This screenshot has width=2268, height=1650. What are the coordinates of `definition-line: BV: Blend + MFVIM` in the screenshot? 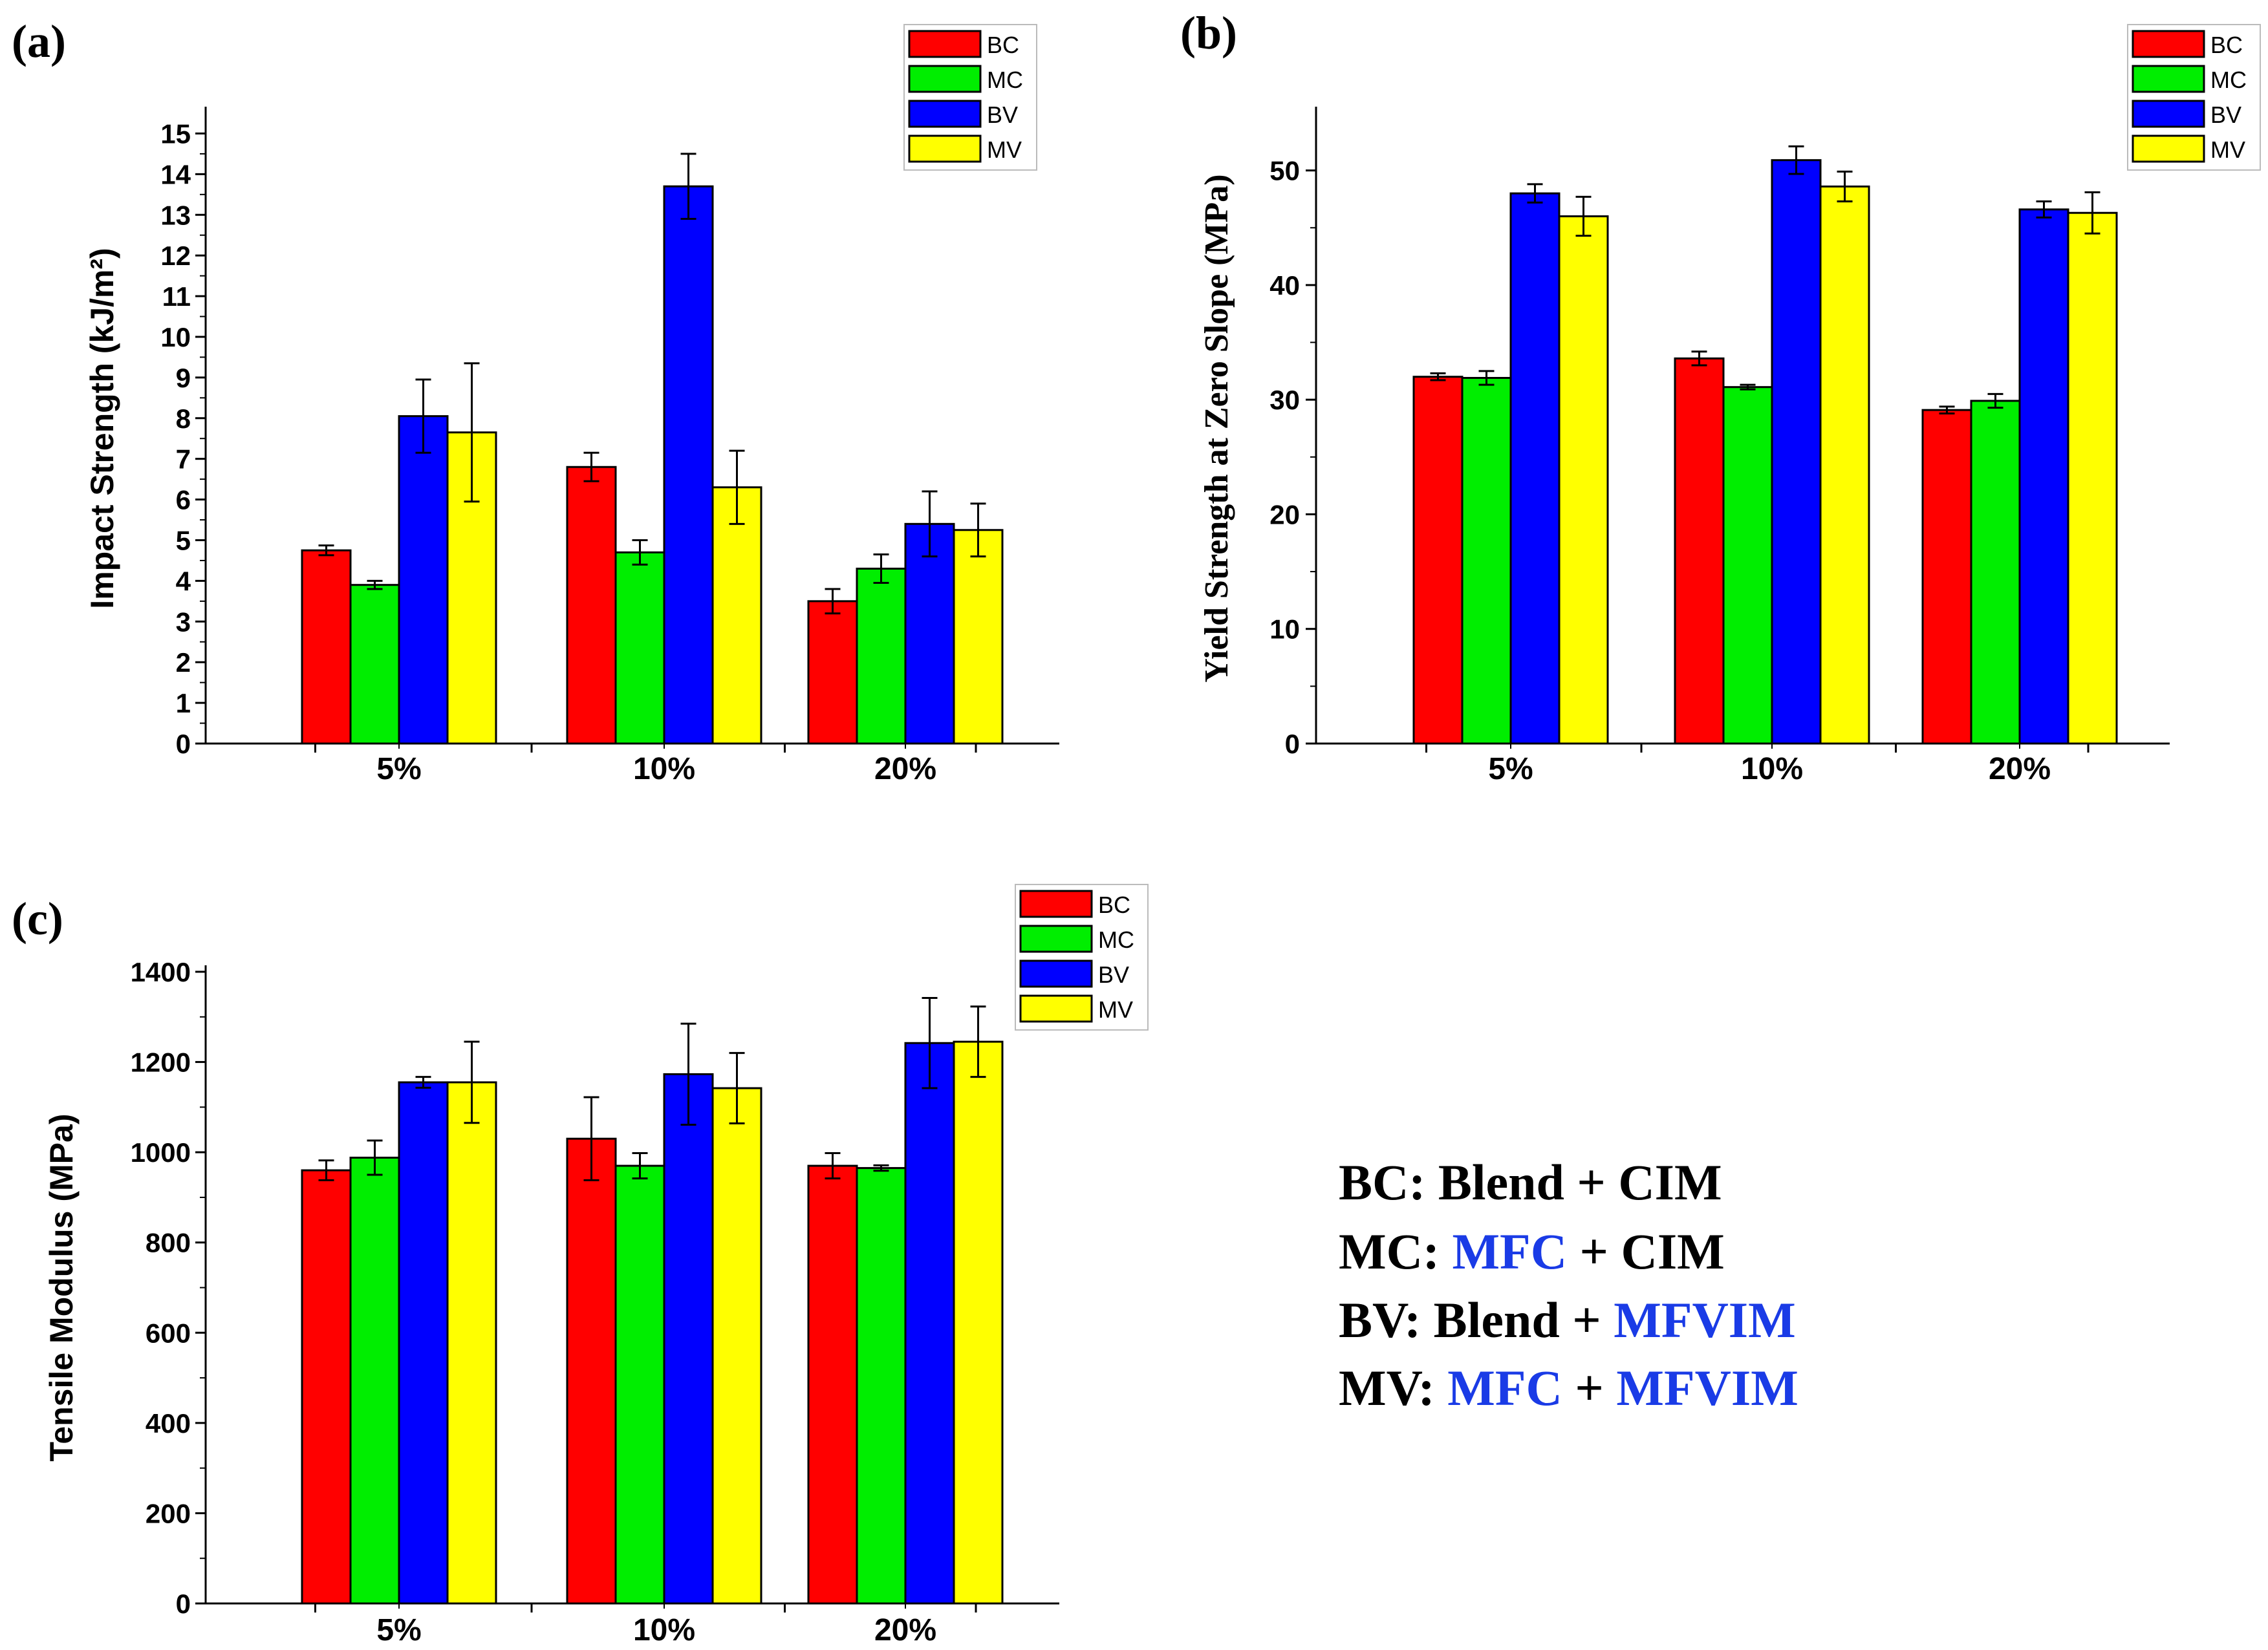 It's located at (1567, 1320).